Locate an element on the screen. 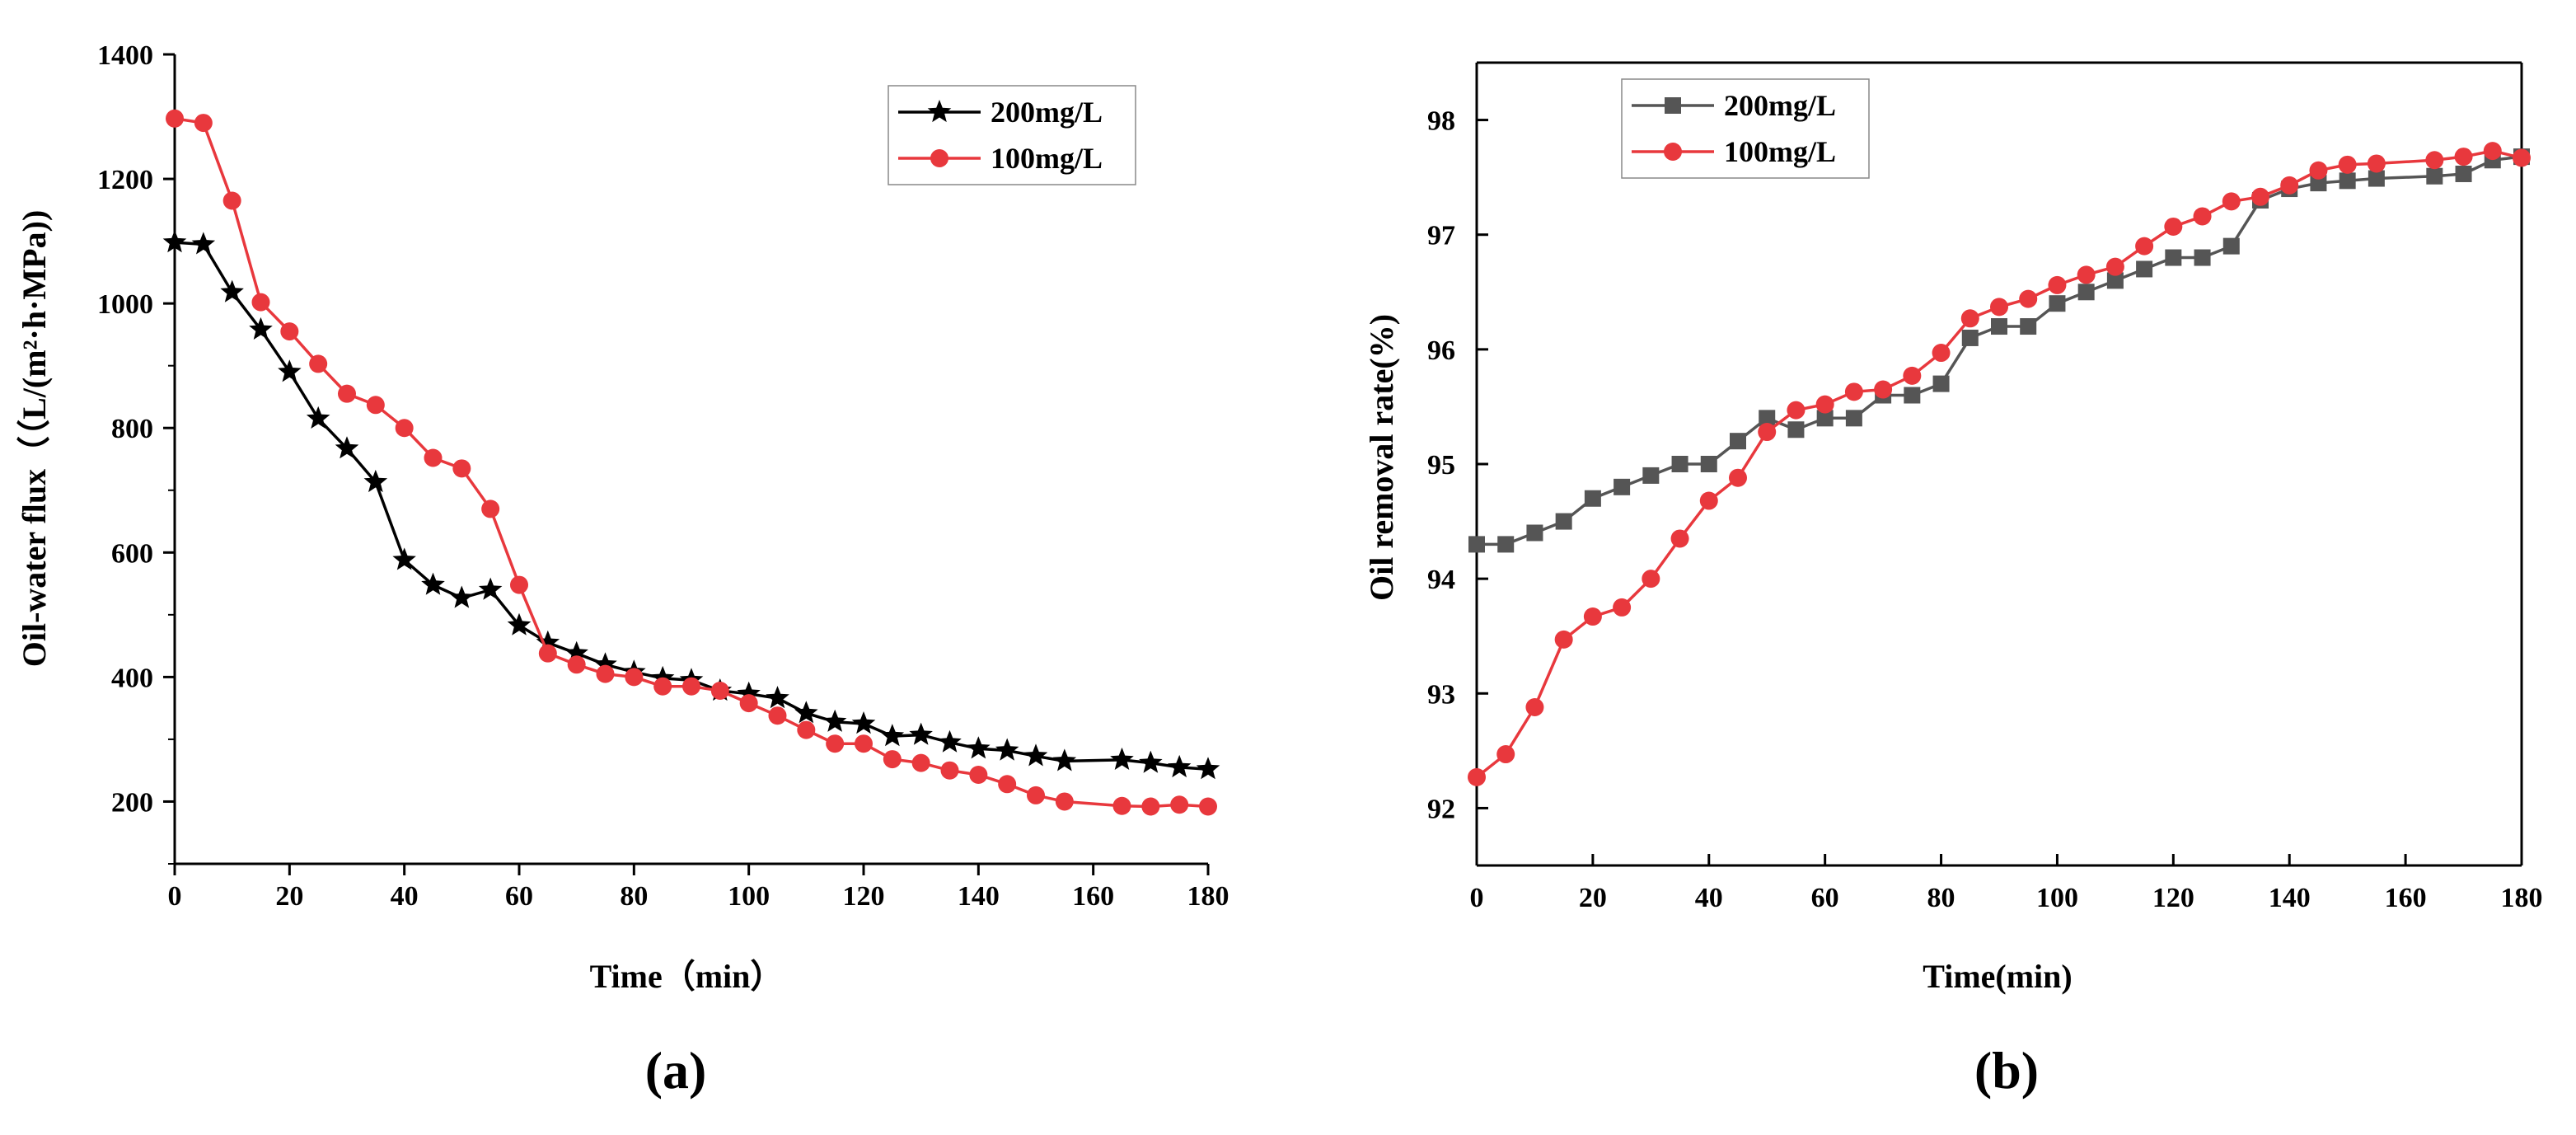 The height and width of the screenshot is (1135, 2576). legend-box is located at coordinates (1745, 128).